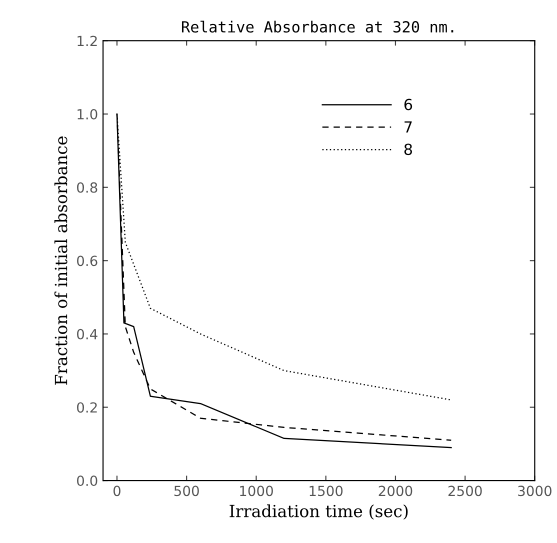  What do you see at coordinates (186, 491) in the screenshot?
I see `x-tick-label: 500` at bounding box center [186, 491].